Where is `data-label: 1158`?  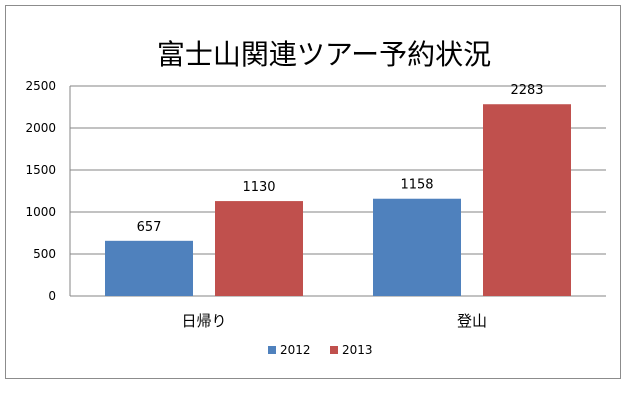
data-label: 1158 is located at coordinates (416, 185).